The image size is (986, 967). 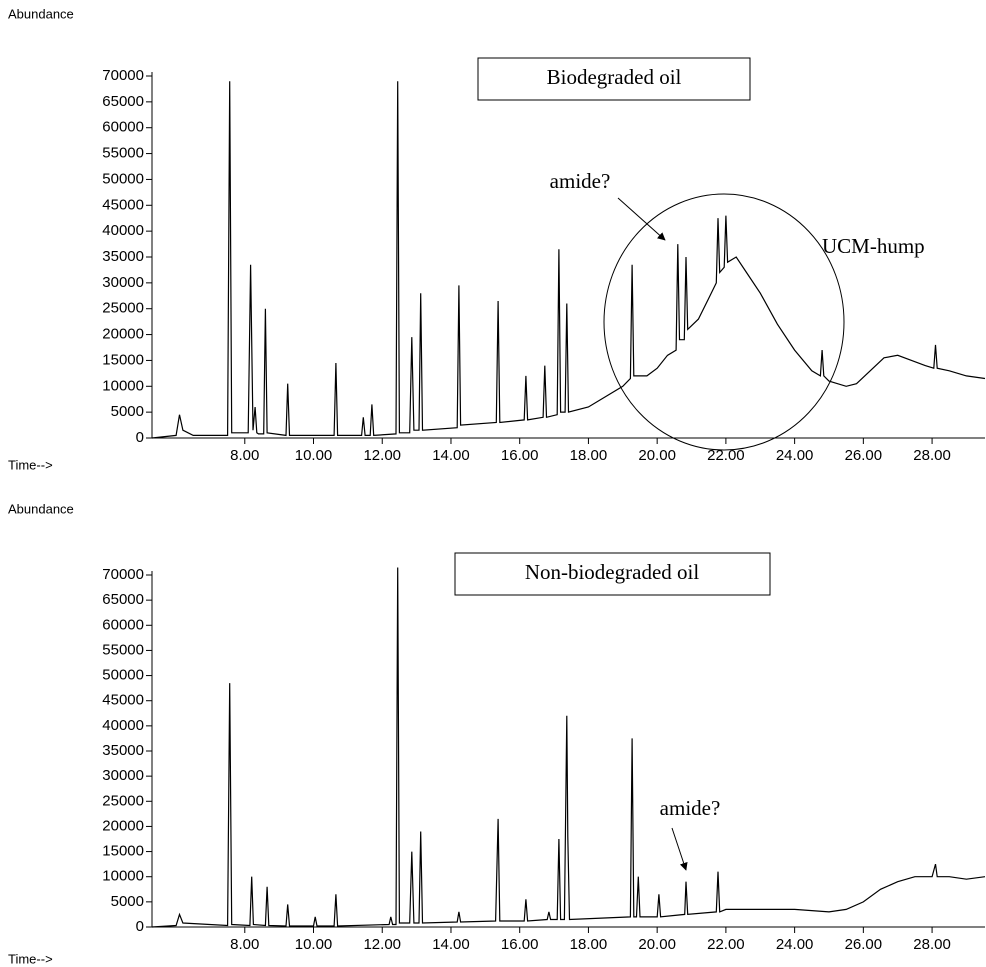 I want to click on box-title: Non-biodegraded oil, so click(x=612, y=572).